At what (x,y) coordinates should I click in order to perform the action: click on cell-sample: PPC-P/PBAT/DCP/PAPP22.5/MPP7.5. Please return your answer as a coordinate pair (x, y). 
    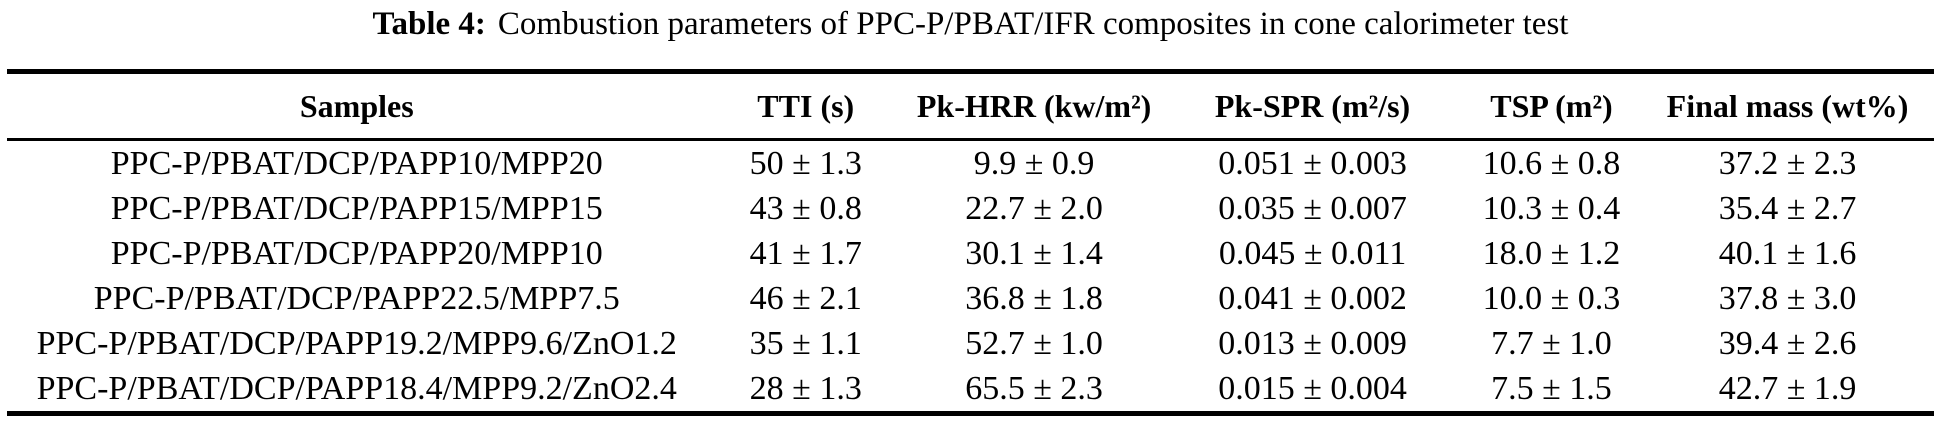
    Looking at the image, I should click on (356, 298).